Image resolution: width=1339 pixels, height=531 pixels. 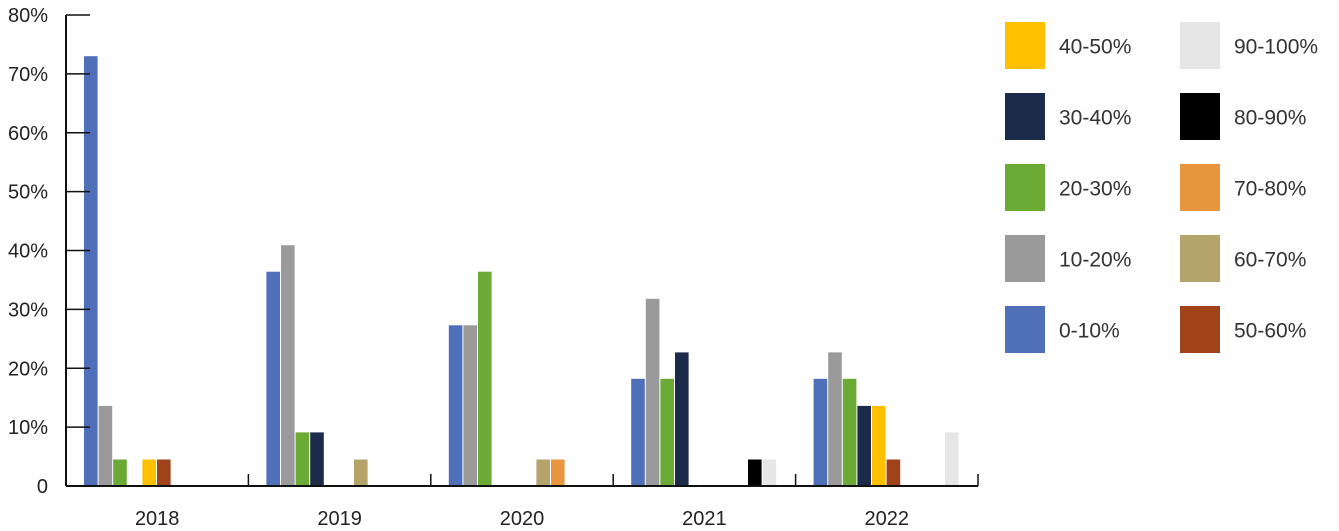 What do you see at coordinates (1270, 331) in the screenshot?
I see `legend-label: 50-60%` at bounding box center [1270, 331].